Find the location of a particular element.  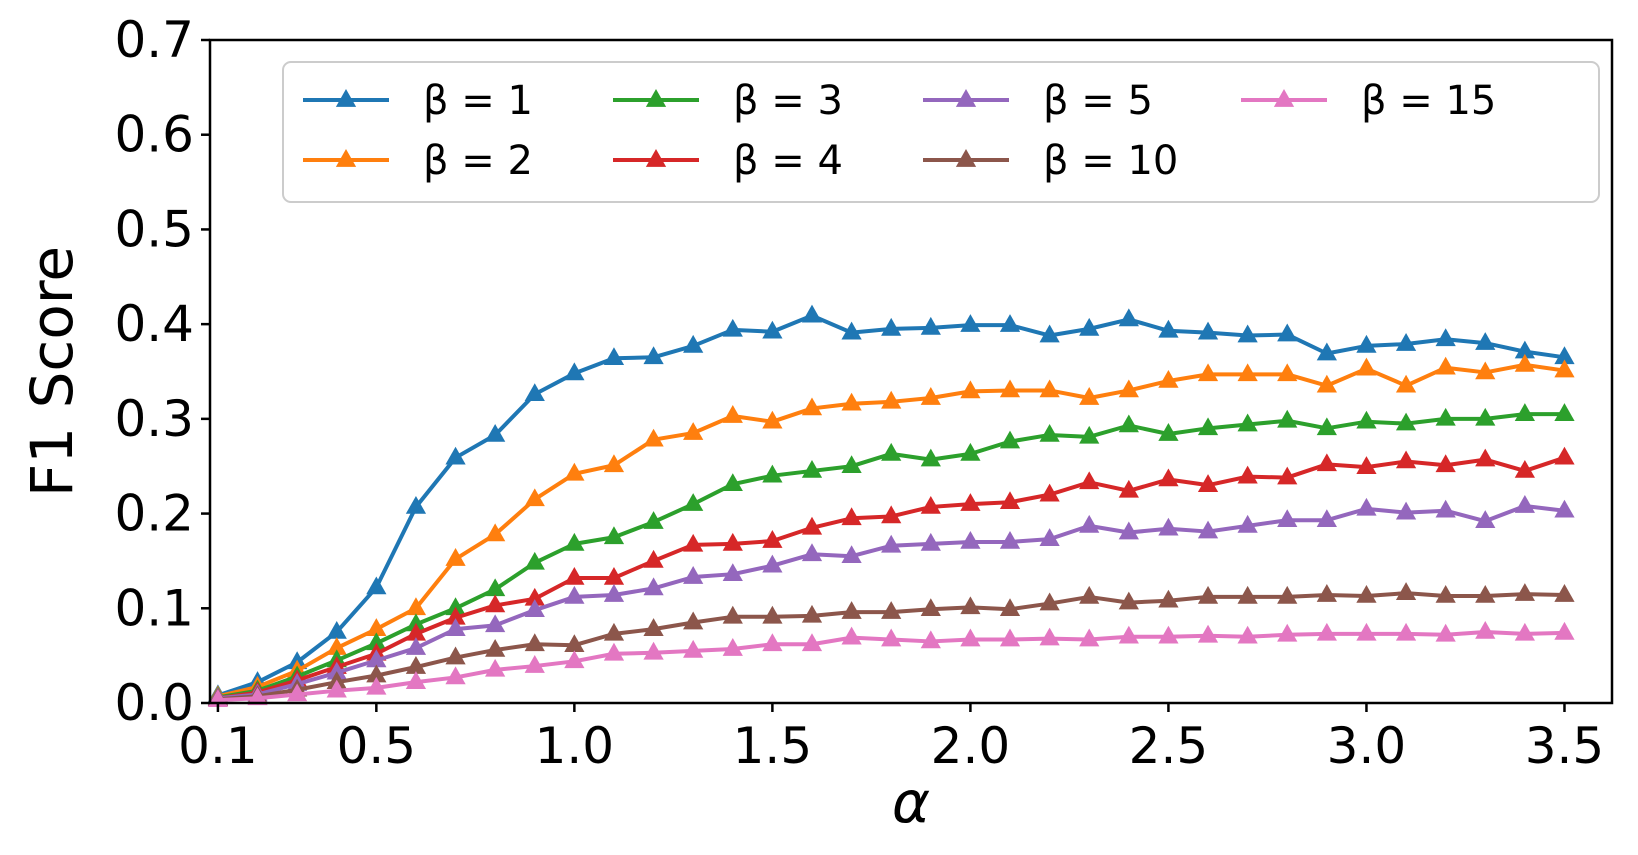

x-axis-ticks: 0.1 0.5 1.0 1.5 2.0 2.5 3.0 3.5 is located at coordinates (891, 739).